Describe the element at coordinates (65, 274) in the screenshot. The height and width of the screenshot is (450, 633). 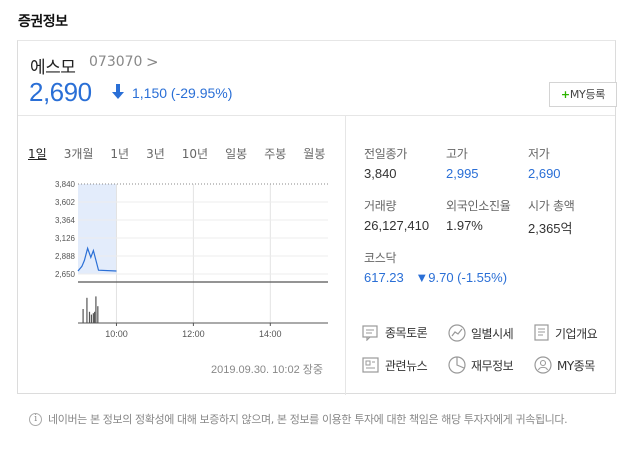
I see `y-tick-label: 2,650` at that location.